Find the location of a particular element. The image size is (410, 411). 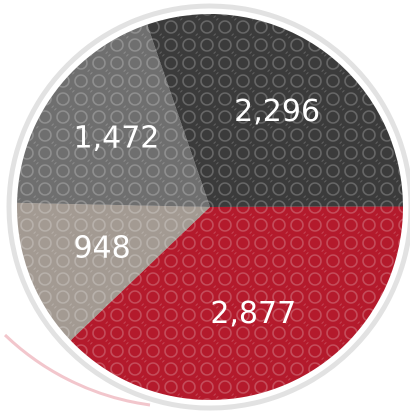

slice-label: 1,472 is located at coordinates (116, 137).